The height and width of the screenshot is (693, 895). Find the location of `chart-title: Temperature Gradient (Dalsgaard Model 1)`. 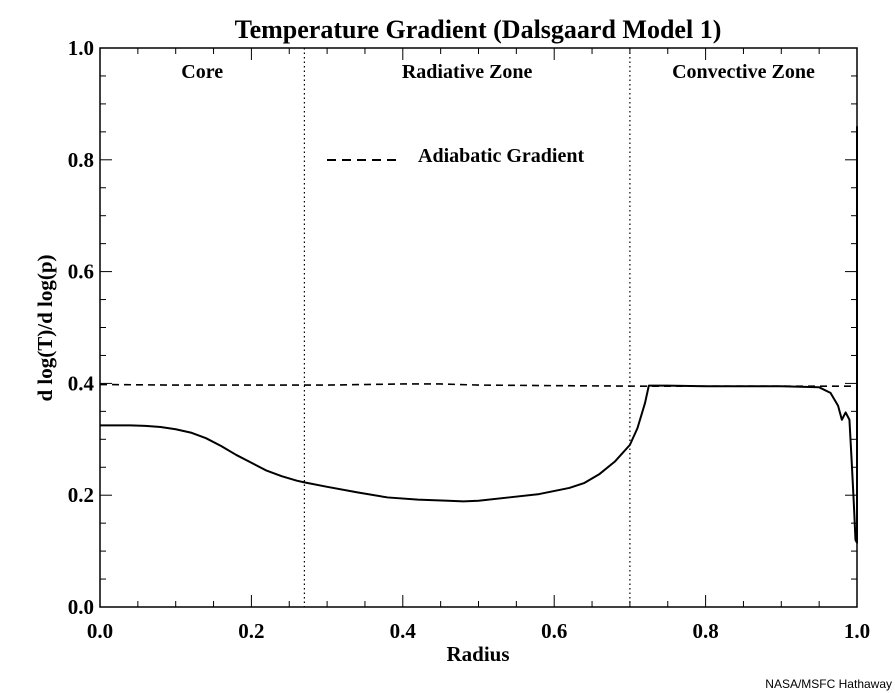

chart-title: Temperature Gradient (Dalsgaard Model 1) is located at coordinates (478, 29).